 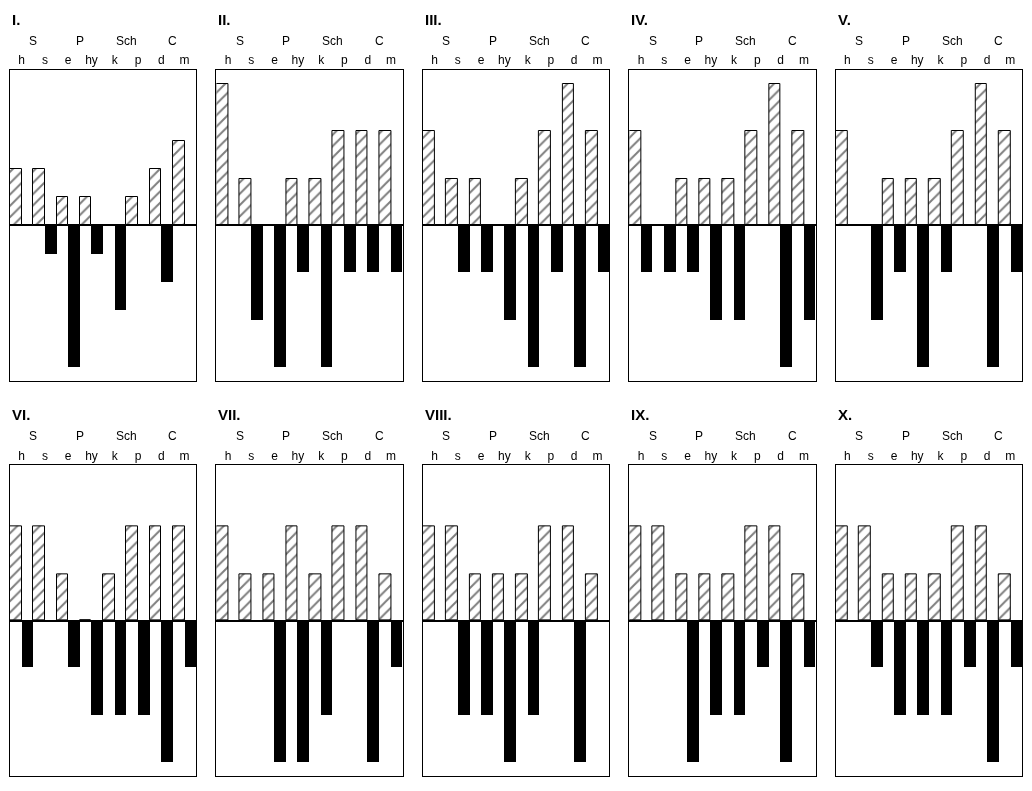 I want to click on chart-title: I., so click(x=16, y=19).